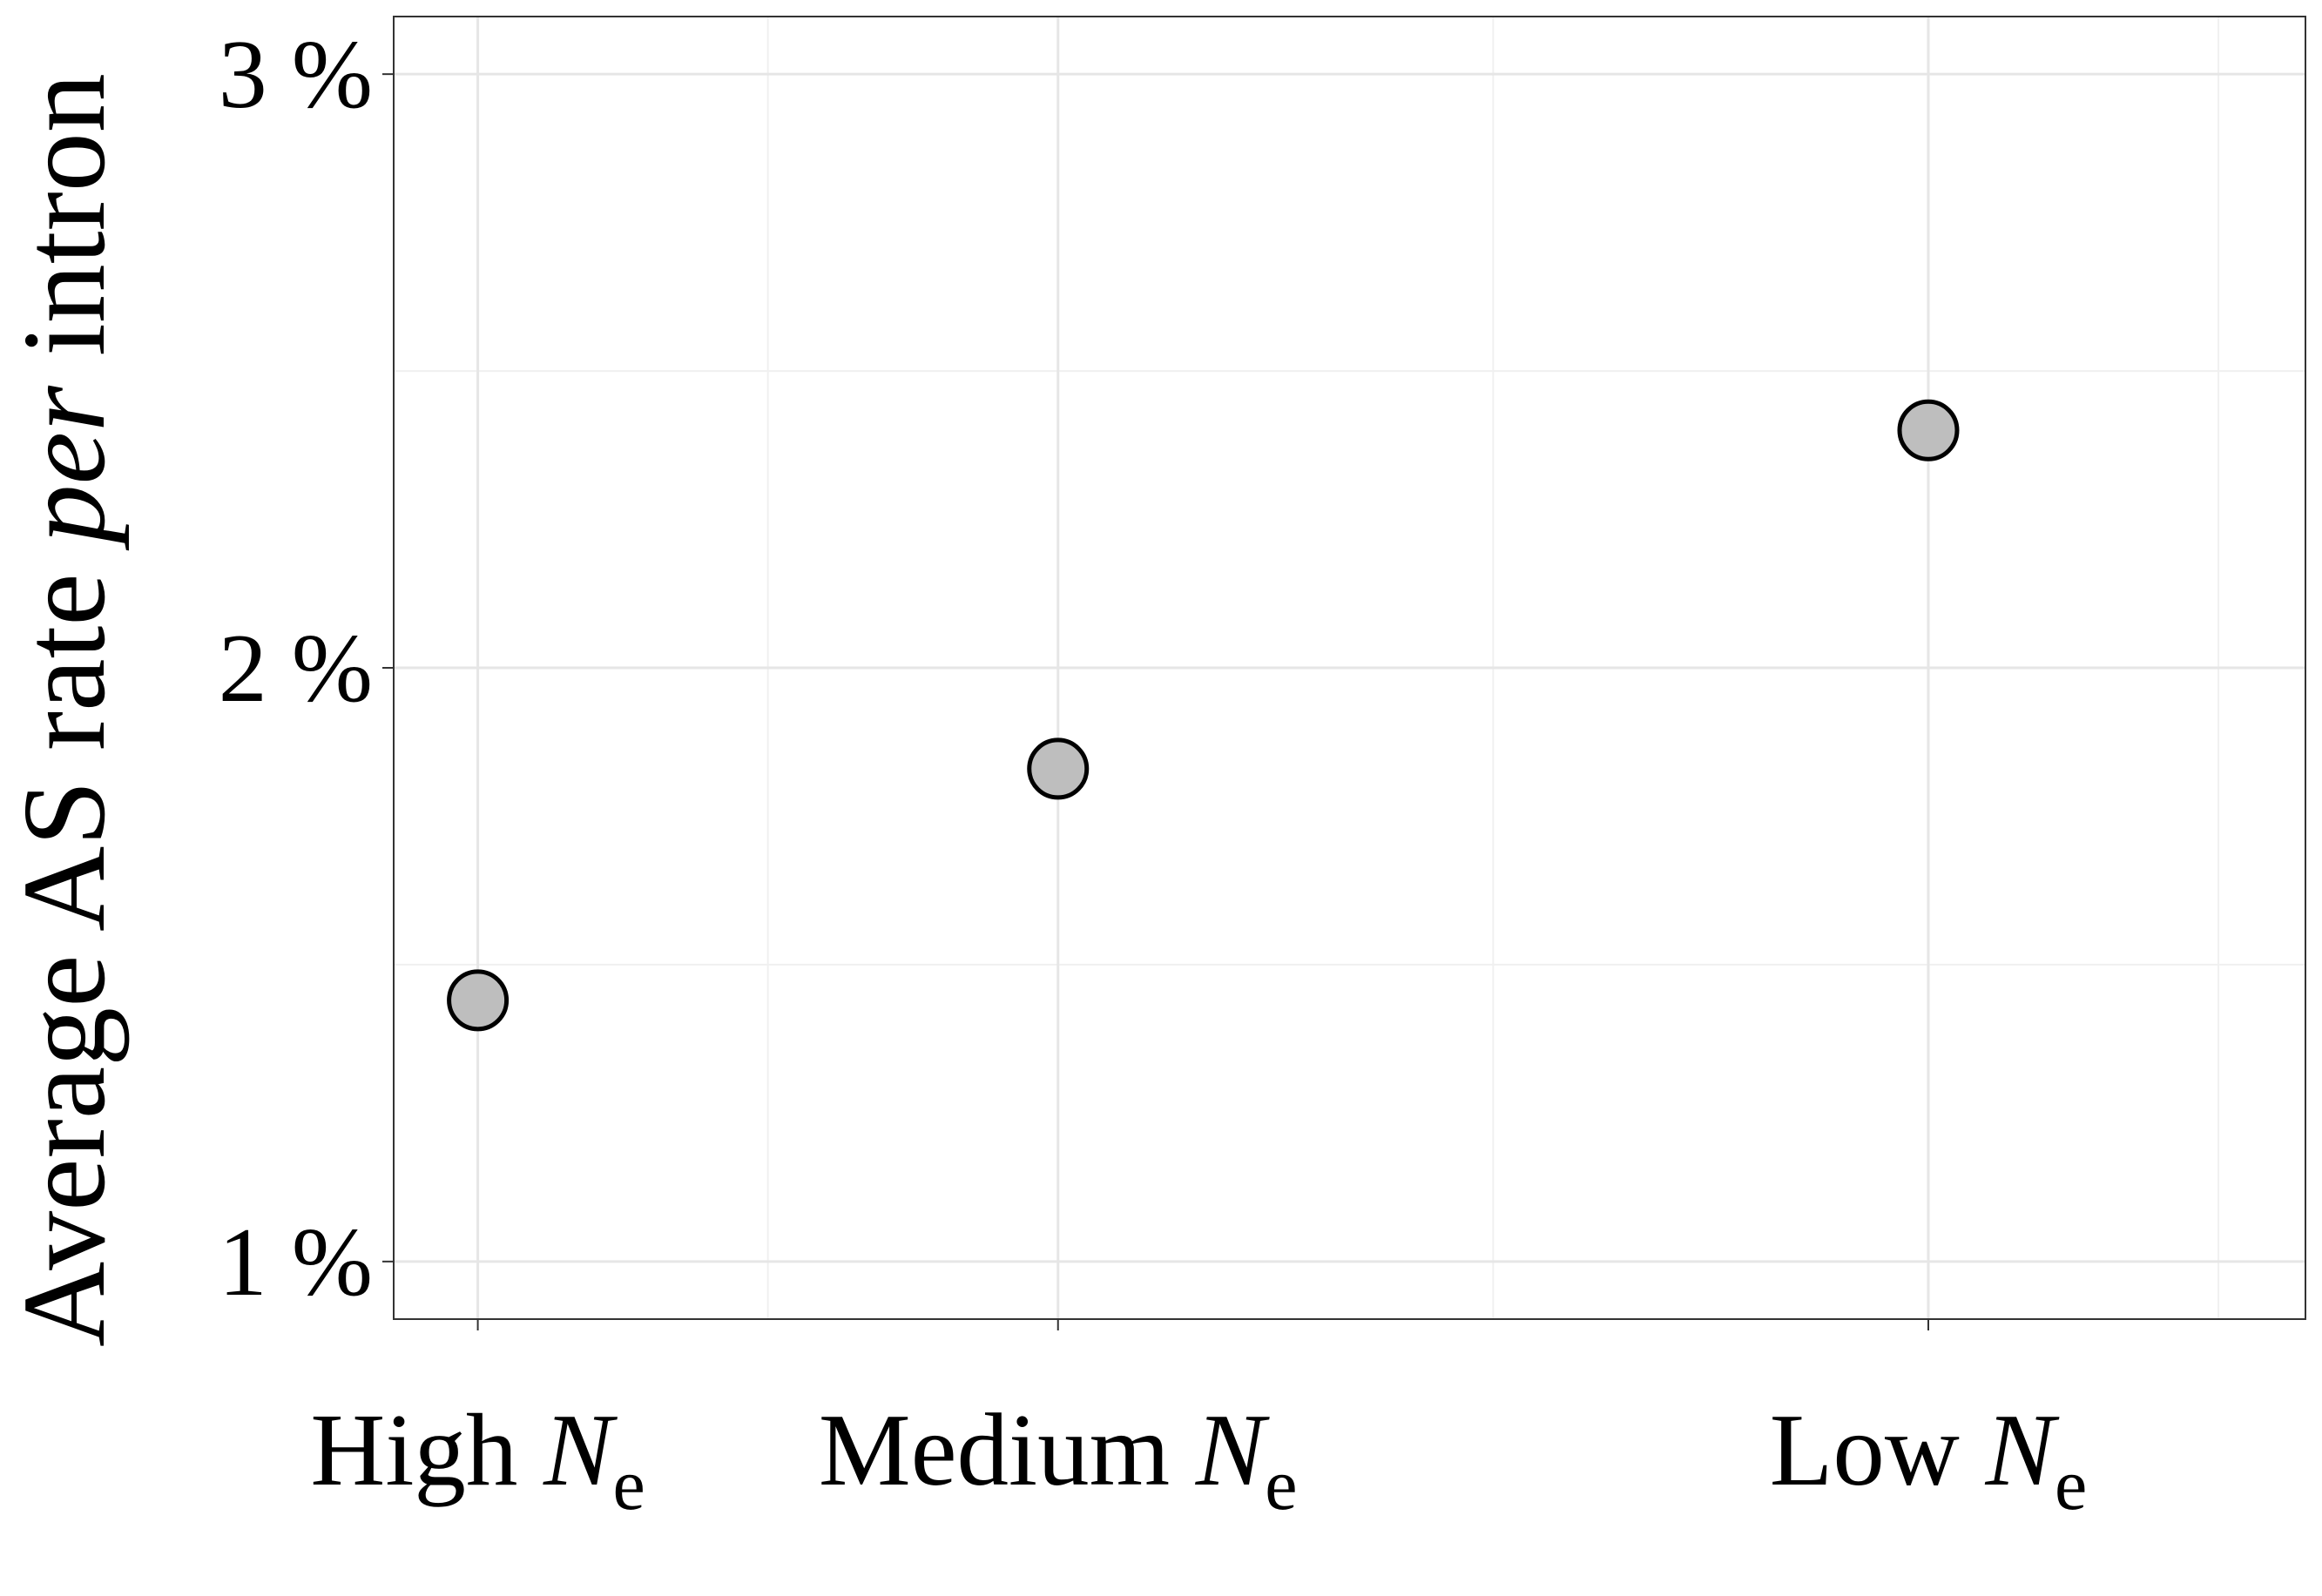 This screenshot has height=1596, width=2322. What do you see at coordinates (65, 230) in the screenshot?
I see `y-axis-title-part: intron` at bounding box center [65, 230].